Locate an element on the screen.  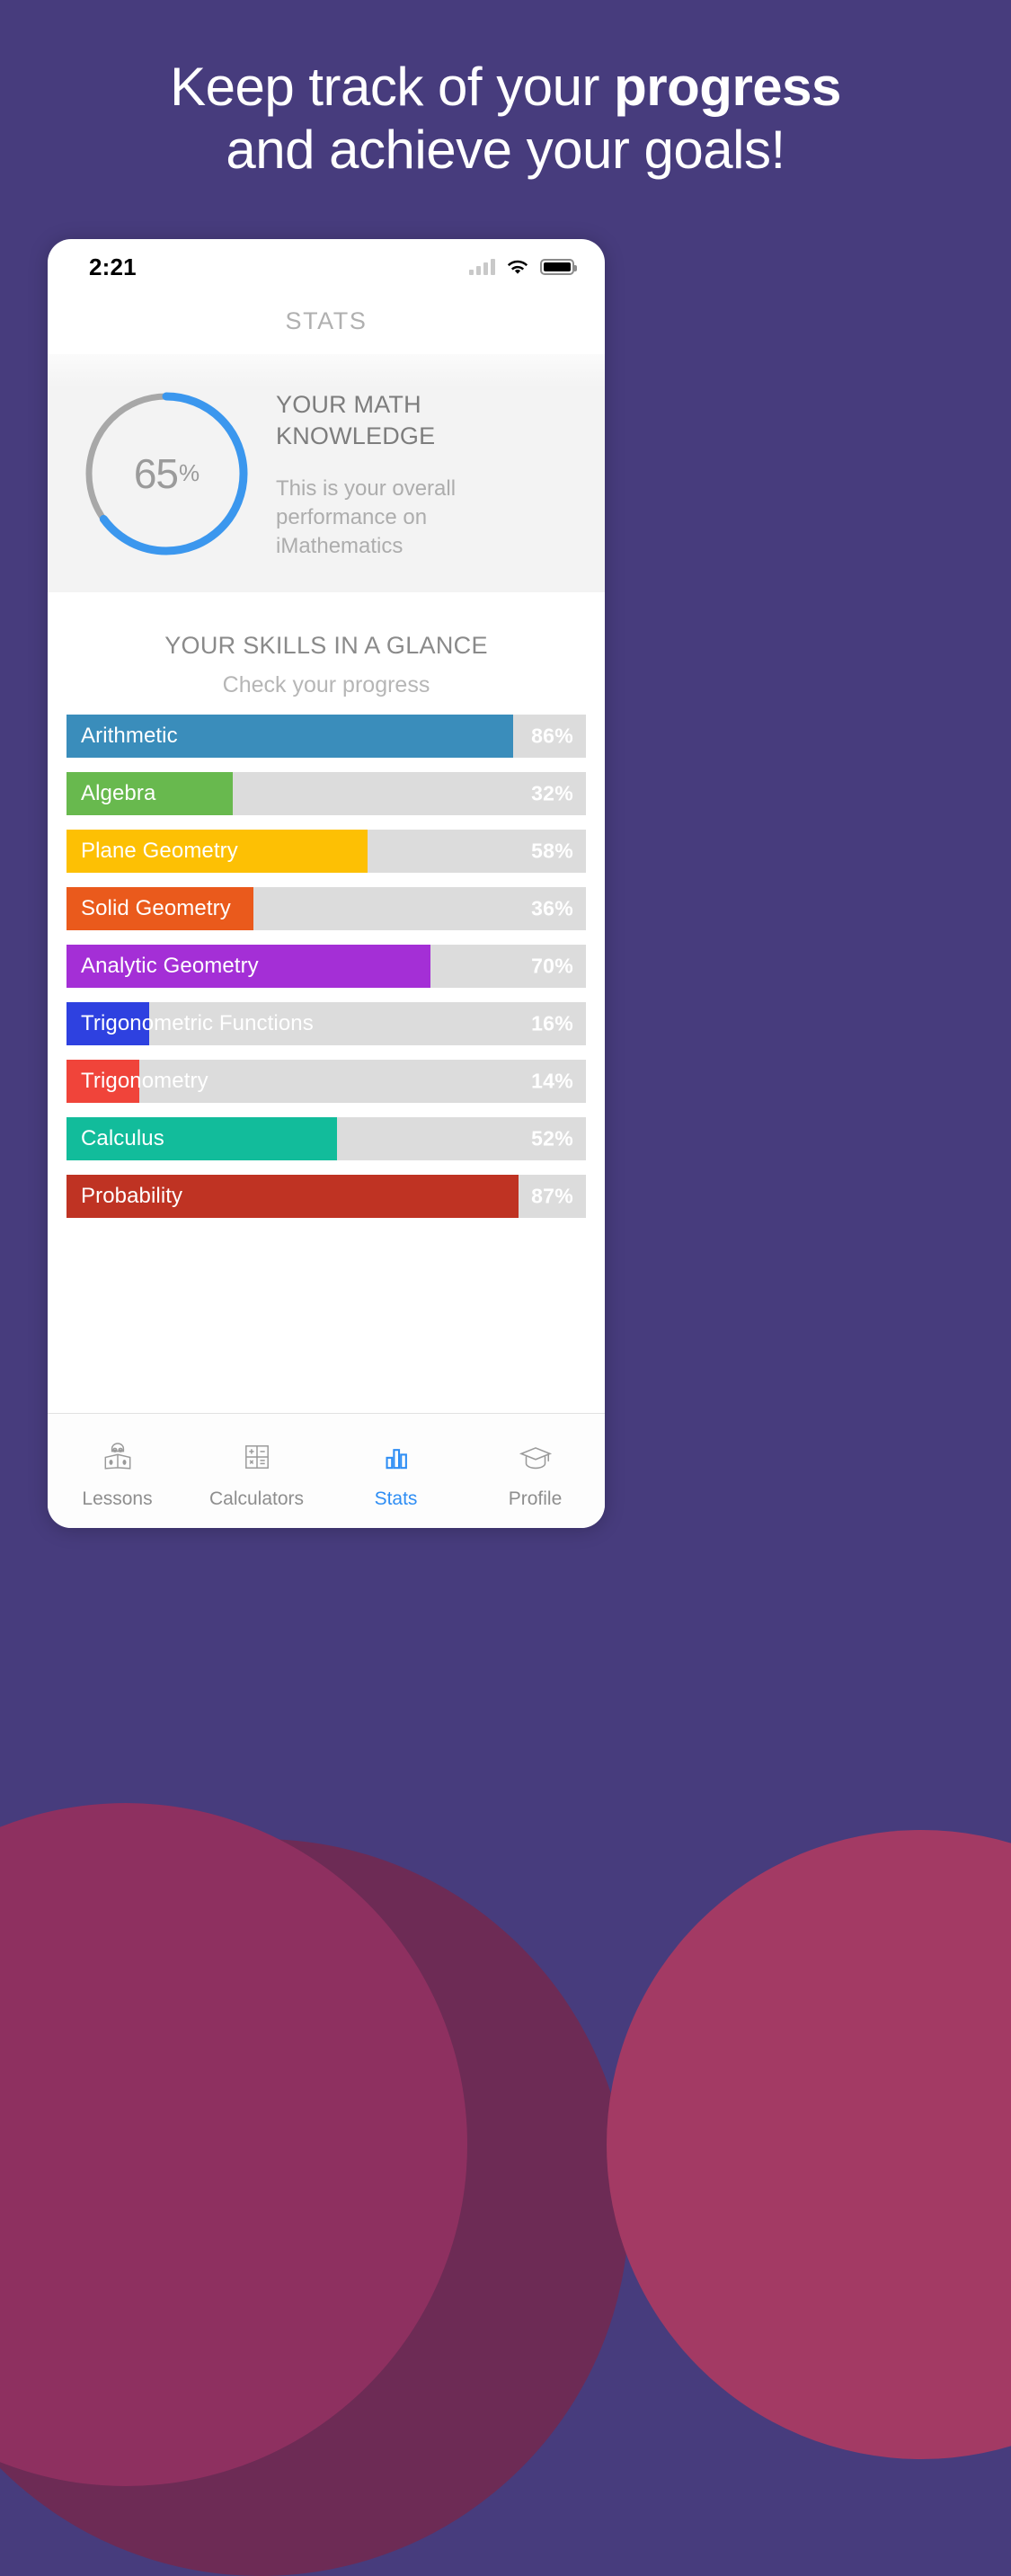
skill-bar-row: Arithmetic 86% is located at coordinates (326, 736).